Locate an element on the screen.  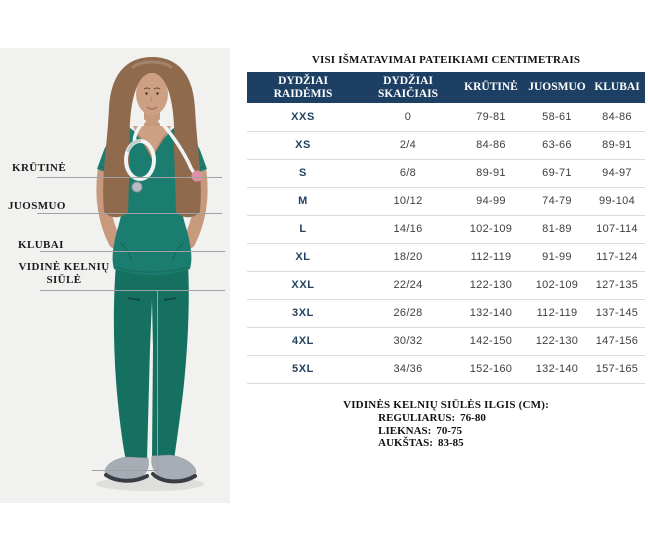
hips-cell: 84-86 is located at coordinates (617, 117).